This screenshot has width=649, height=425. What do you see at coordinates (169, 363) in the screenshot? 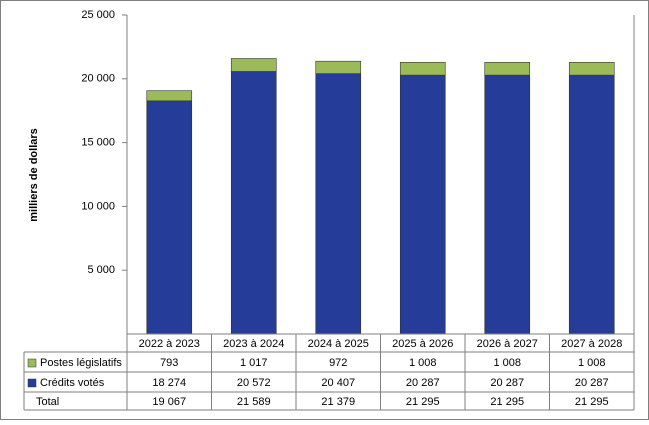
I see `table-value: 793` at bounding box center [169, 363].